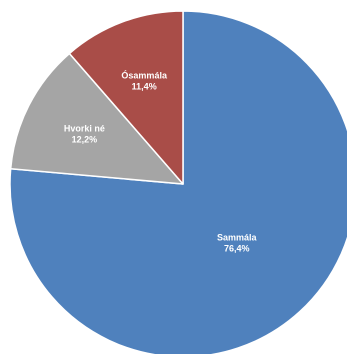 This screenshot has width=347, height=354. I want to click on slice-value-hvorki-ne: 12,2%, so click(85, 140).